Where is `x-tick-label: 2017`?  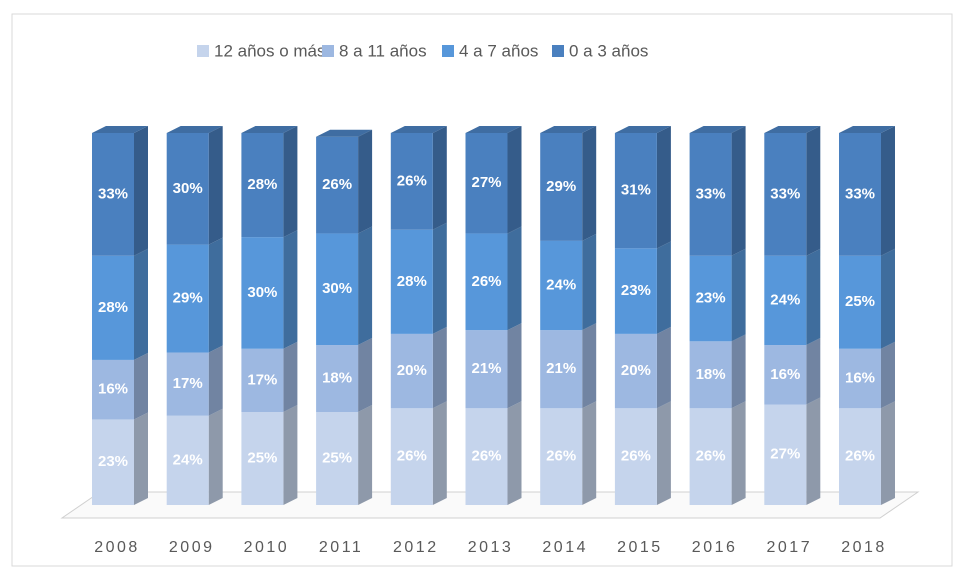 x-tick-label: 2017 is located at coordinates (790, 547).